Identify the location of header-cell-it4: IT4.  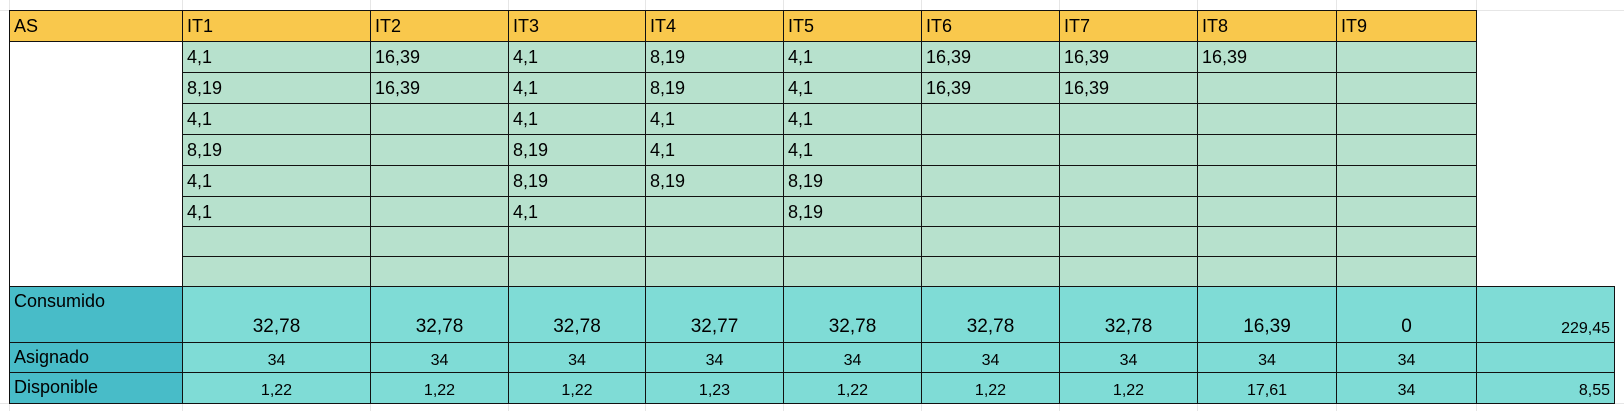
(714, 26).